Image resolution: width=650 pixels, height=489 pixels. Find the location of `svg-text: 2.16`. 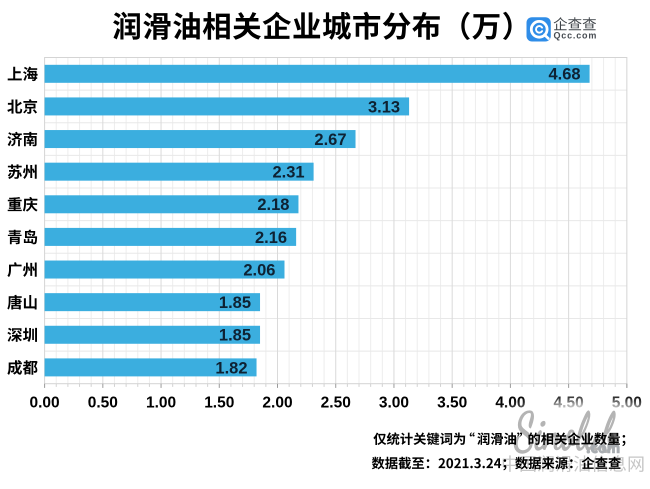

svg-text: 2.16 is located at coordinates (271, 238).